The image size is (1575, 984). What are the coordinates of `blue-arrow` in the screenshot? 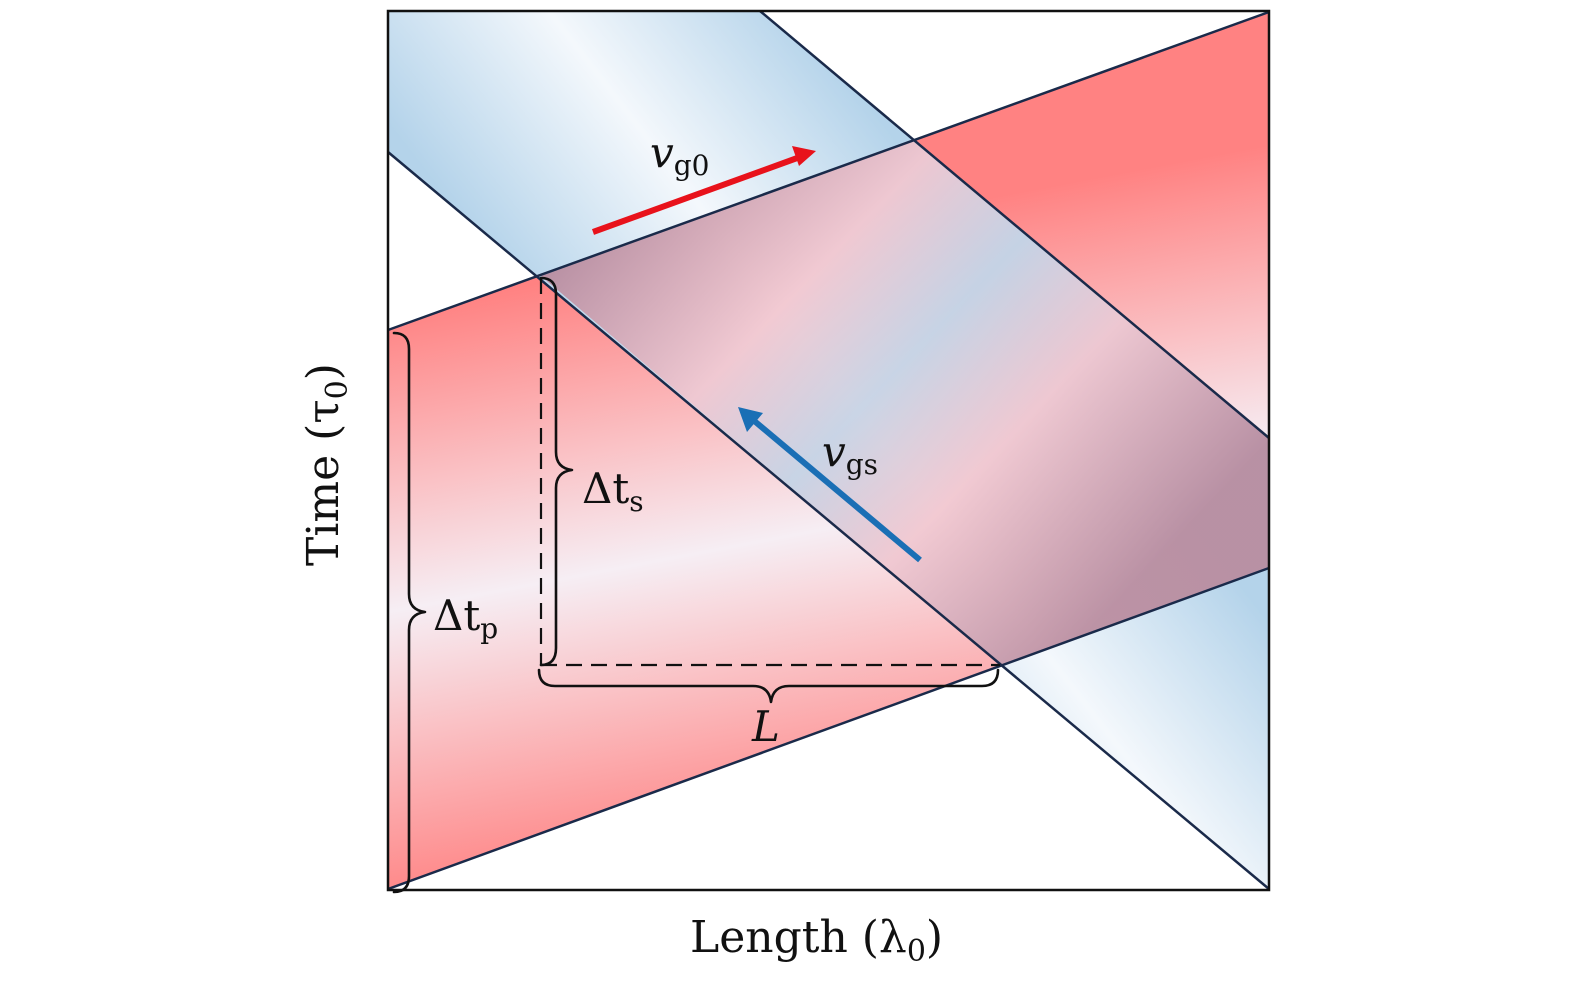 It's located at (836, 489).